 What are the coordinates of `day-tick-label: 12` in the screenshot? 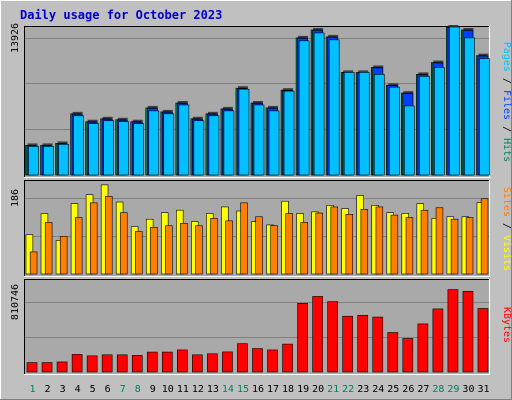 It's located at (198, 389).